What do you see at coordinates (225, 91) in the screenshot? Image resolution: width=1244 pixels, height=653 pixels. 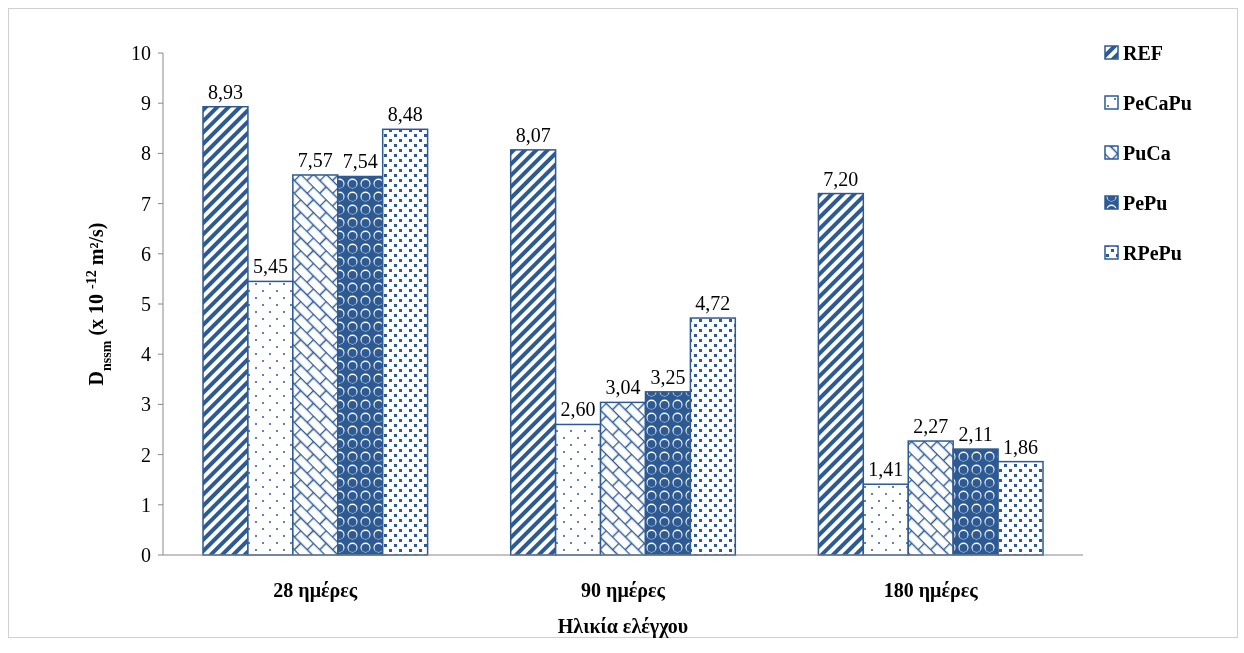 I see `data-label: 8,93` at bounding box center [225, 91].